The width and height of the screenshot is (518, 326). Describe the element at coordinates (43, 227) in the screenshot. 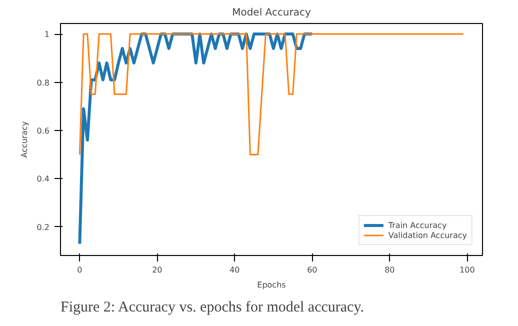

I see `y-tick-label: 0.2` at that location.